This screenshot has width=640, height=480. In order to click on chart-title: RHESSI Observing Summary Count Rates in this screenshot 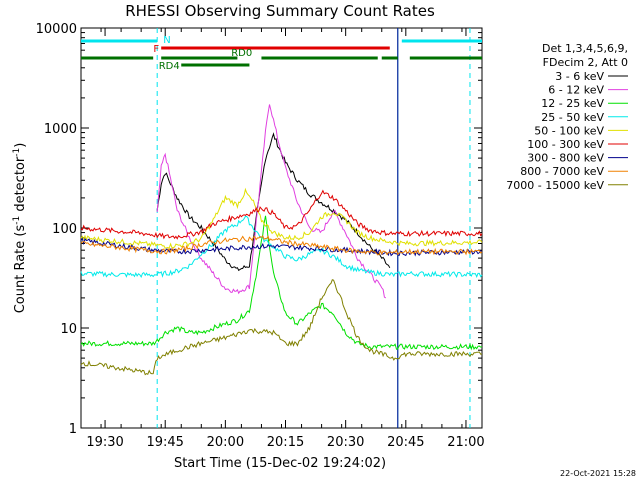, I will do `click(280, 11)`.